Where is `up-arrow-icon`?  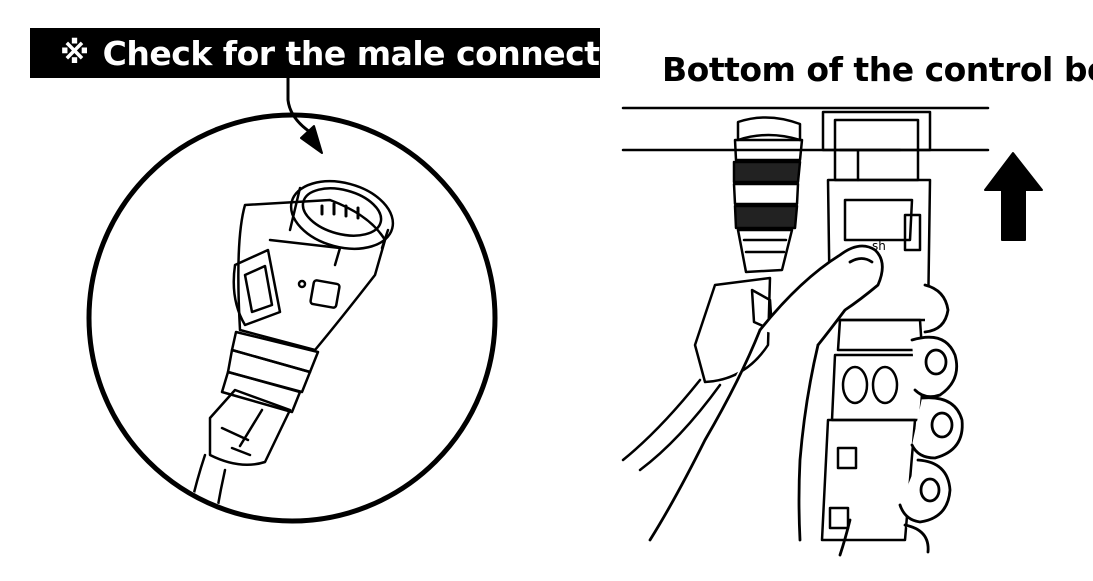 up-arrow-icon is located at coordinates (1013, 196).